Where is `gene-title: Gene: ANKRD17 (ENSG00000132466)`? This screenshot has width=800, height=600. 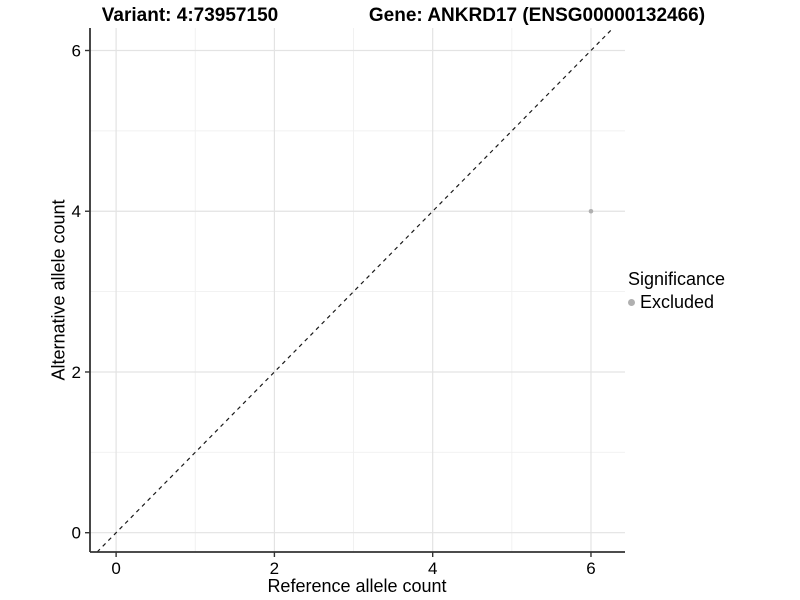
gene-title: Gene: ANKRD17 (ENSG00000132466) is located at coordinates (537, 15).